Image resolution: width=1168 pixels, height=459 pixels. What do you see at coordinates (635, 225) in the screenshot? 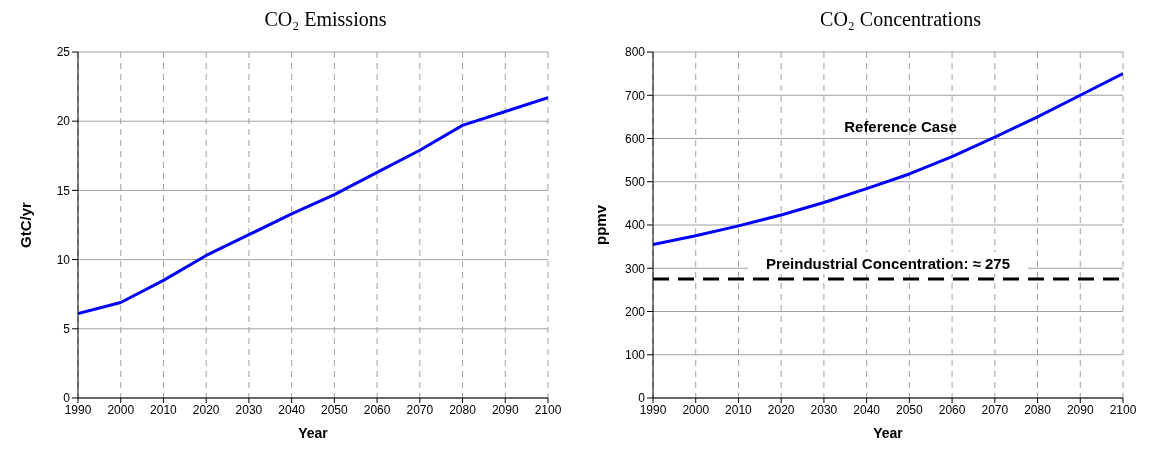
I see `y-tick-label: 400` at bounding box center [635, 225].